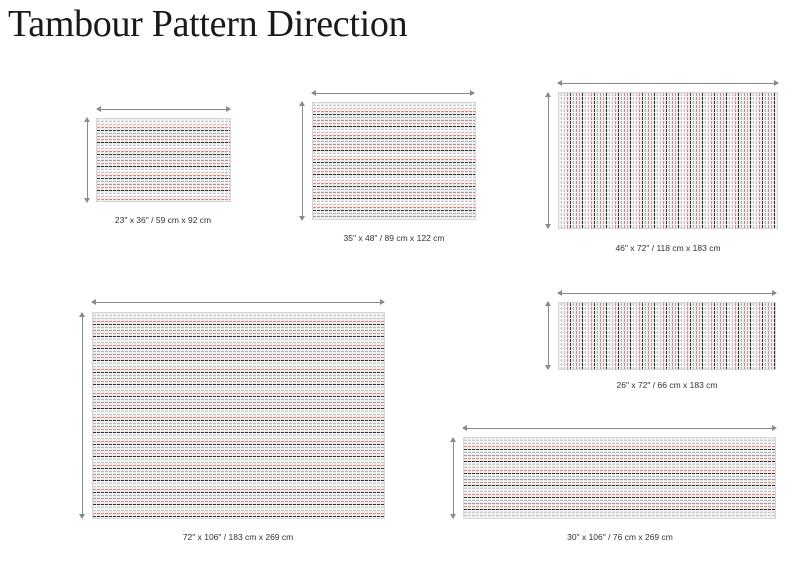  Describe the element at coordinates (208, 24) in the screenshot. I see `page-title: Tambour Pattern Direction` at that location.